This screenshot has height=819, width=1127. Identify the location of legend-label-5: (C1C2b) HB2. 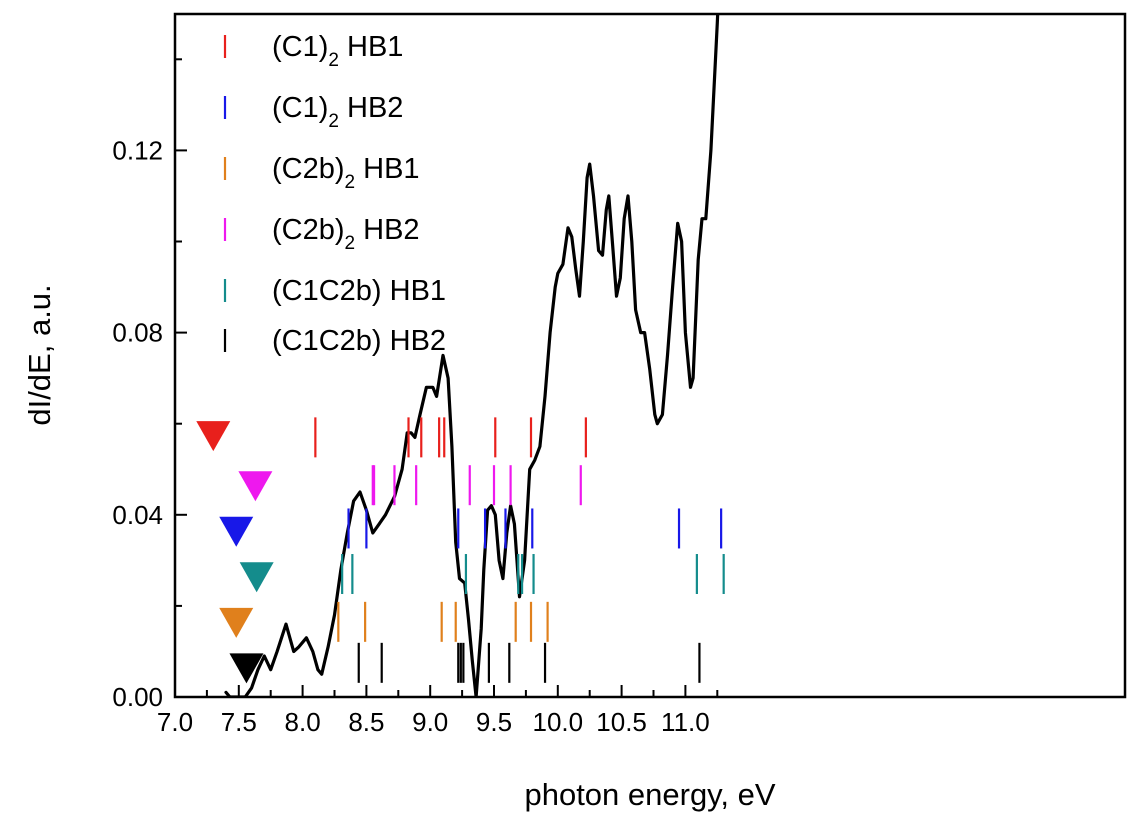
(359, 341).